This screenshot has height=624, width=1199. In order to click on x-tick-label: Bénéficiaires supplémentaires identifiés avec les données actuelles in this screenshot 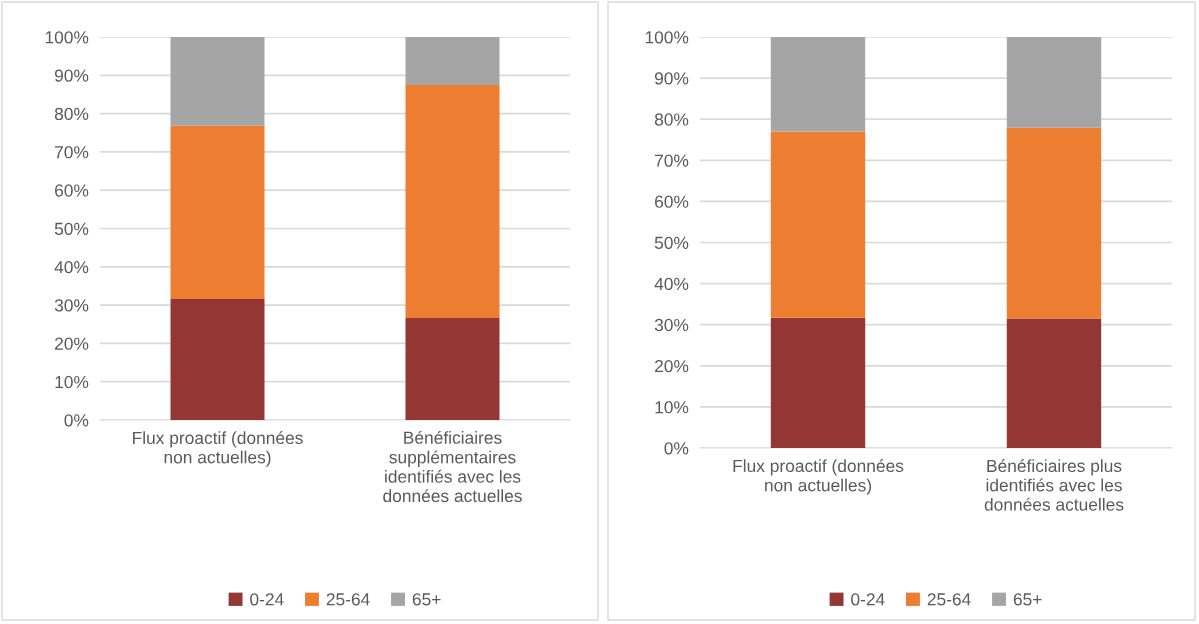, I will do `click(452, 466)`.